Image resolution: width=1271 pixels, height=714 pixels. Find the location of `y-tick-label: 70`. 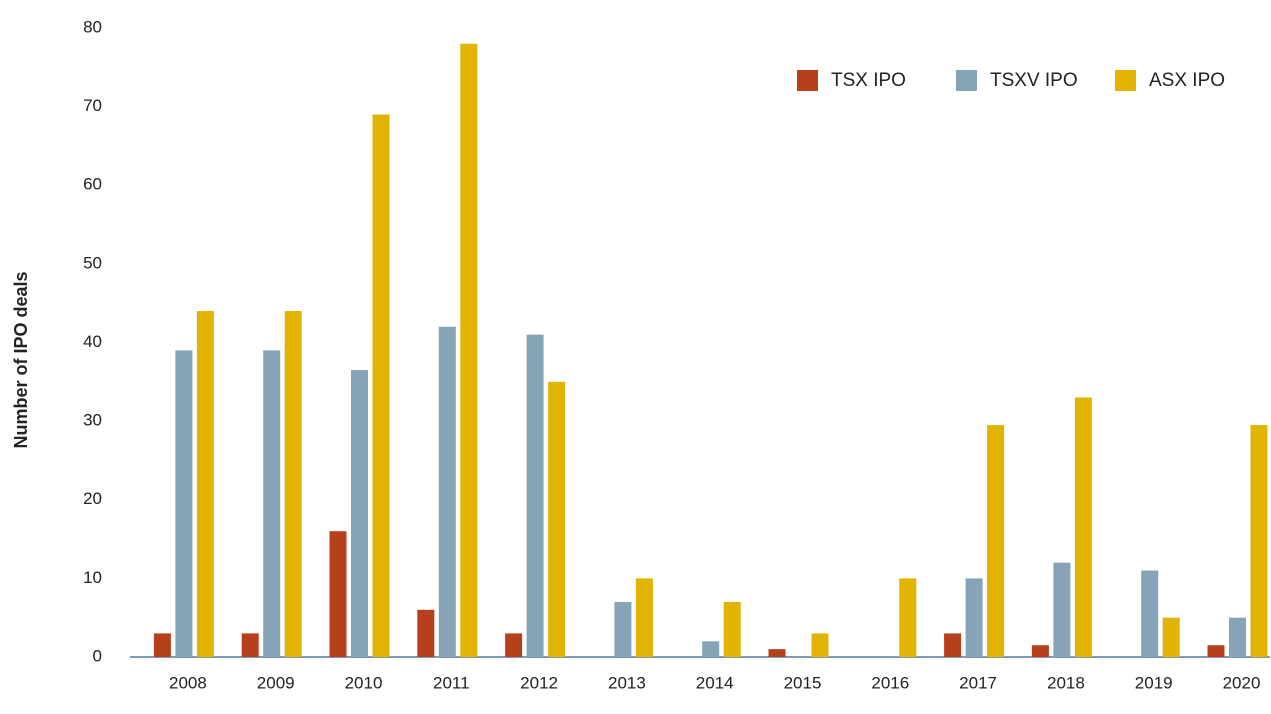

y-tick-label: 70 is located at coordinates (92, 105).